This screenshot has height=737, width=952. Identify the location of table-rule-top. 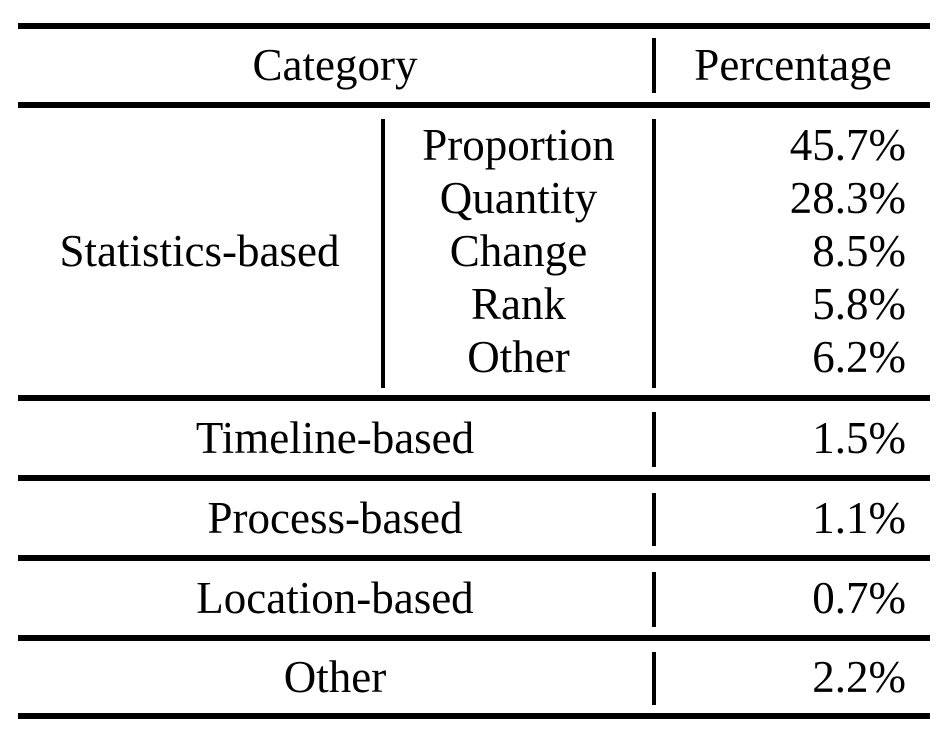
(474, 26).